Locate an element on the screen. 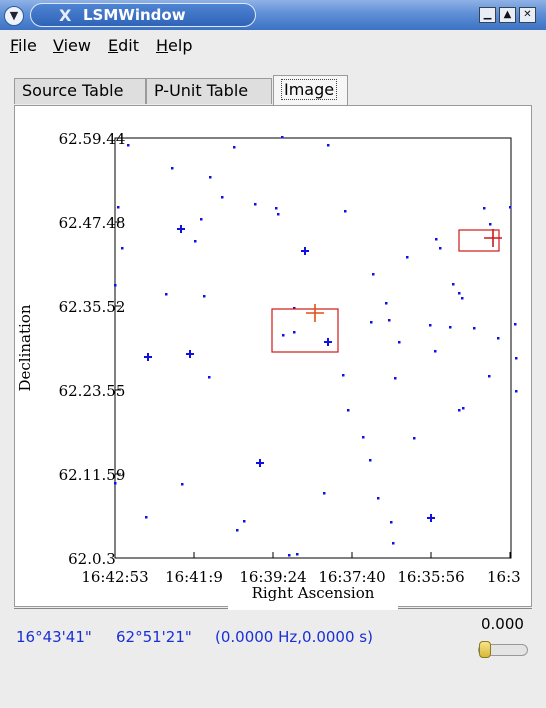 The height and width of the screenshot is (708, 546). tab-source-table: Source Table is located at coordinates (80, 91).